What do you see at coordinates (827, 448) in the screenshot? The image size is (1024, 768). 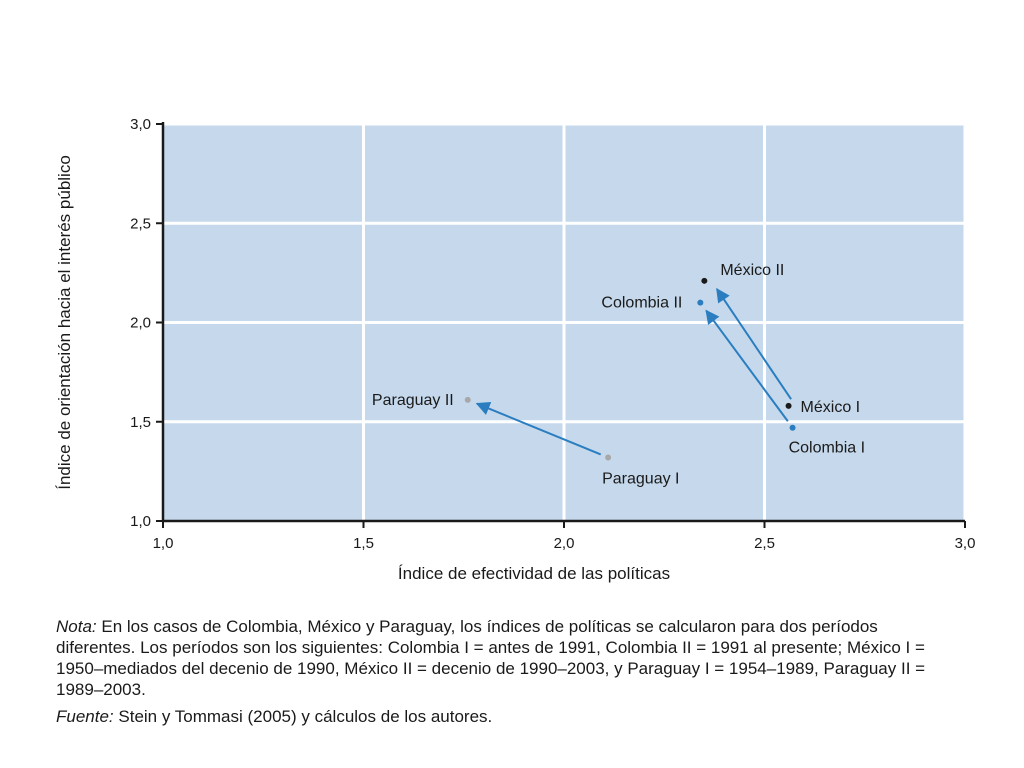 I see `label-colombia-i: Colombia I` at bounding box center [827, 448].